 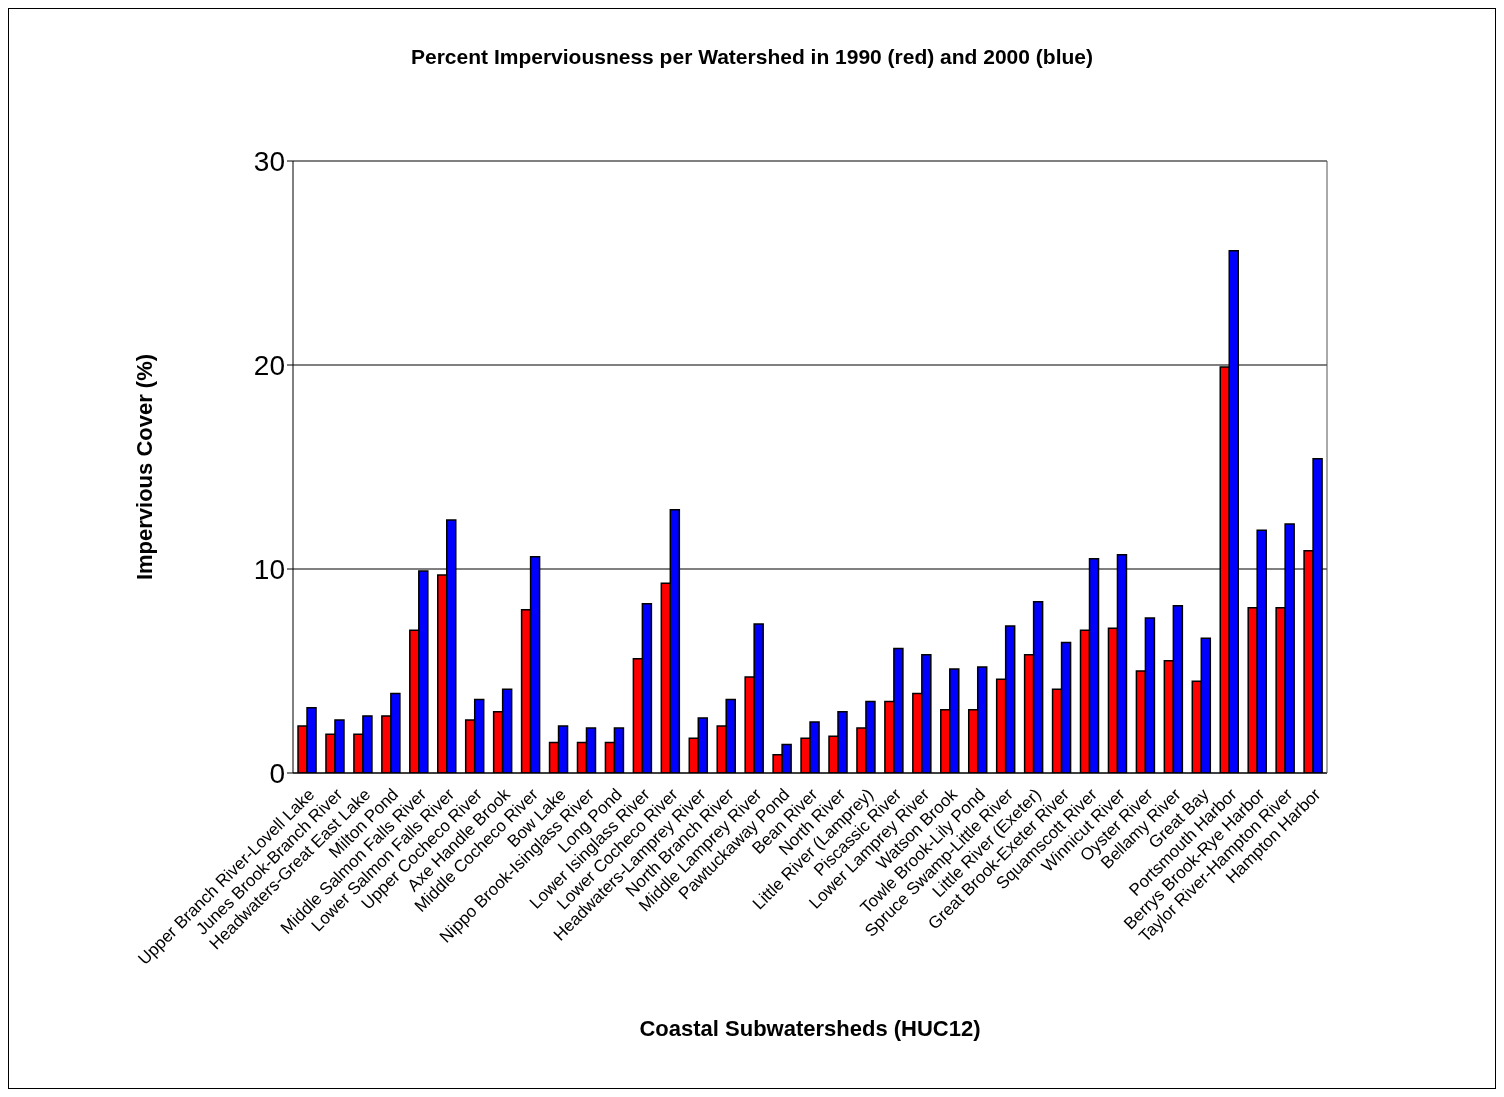 I want to click on y-tick-label: 0, so click(x=277, y=773).